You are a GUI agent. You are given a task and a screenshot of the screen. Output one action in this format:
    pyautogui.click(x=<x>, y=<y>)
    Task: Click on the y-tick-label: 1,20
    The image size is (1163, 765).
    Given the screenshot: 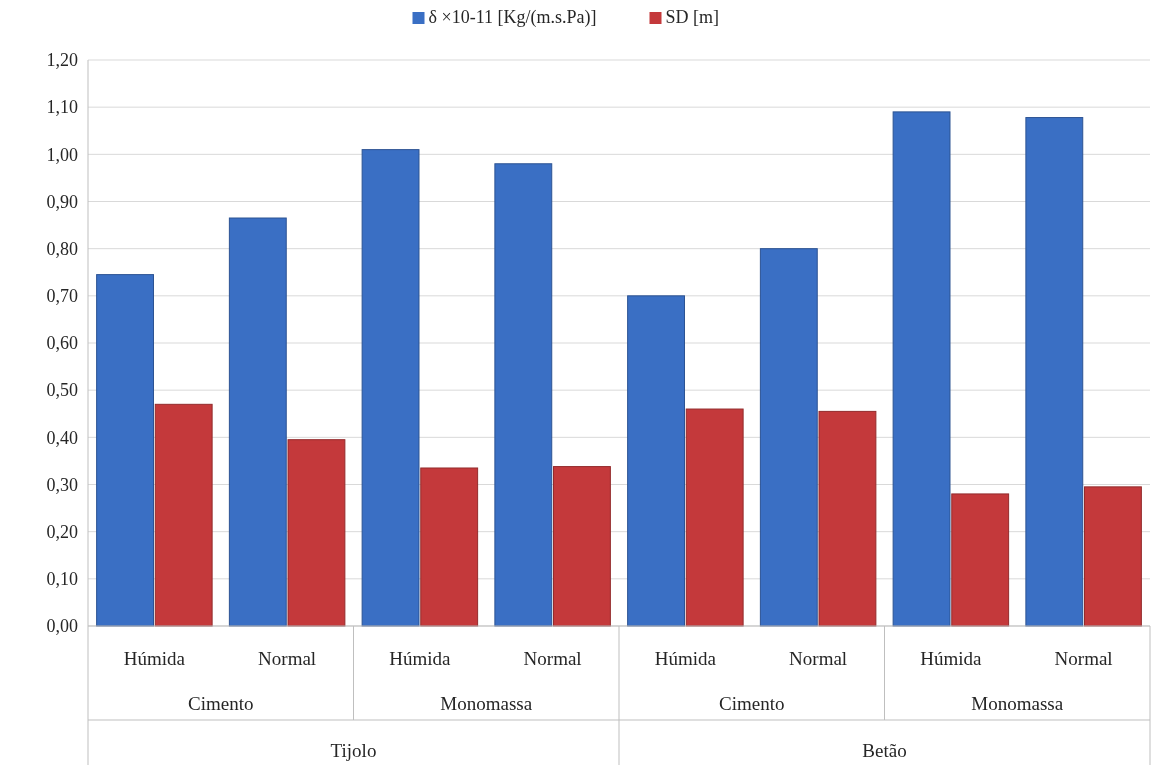 What is the action you would take?
    pyautogui.click(x=62, y=60)
    